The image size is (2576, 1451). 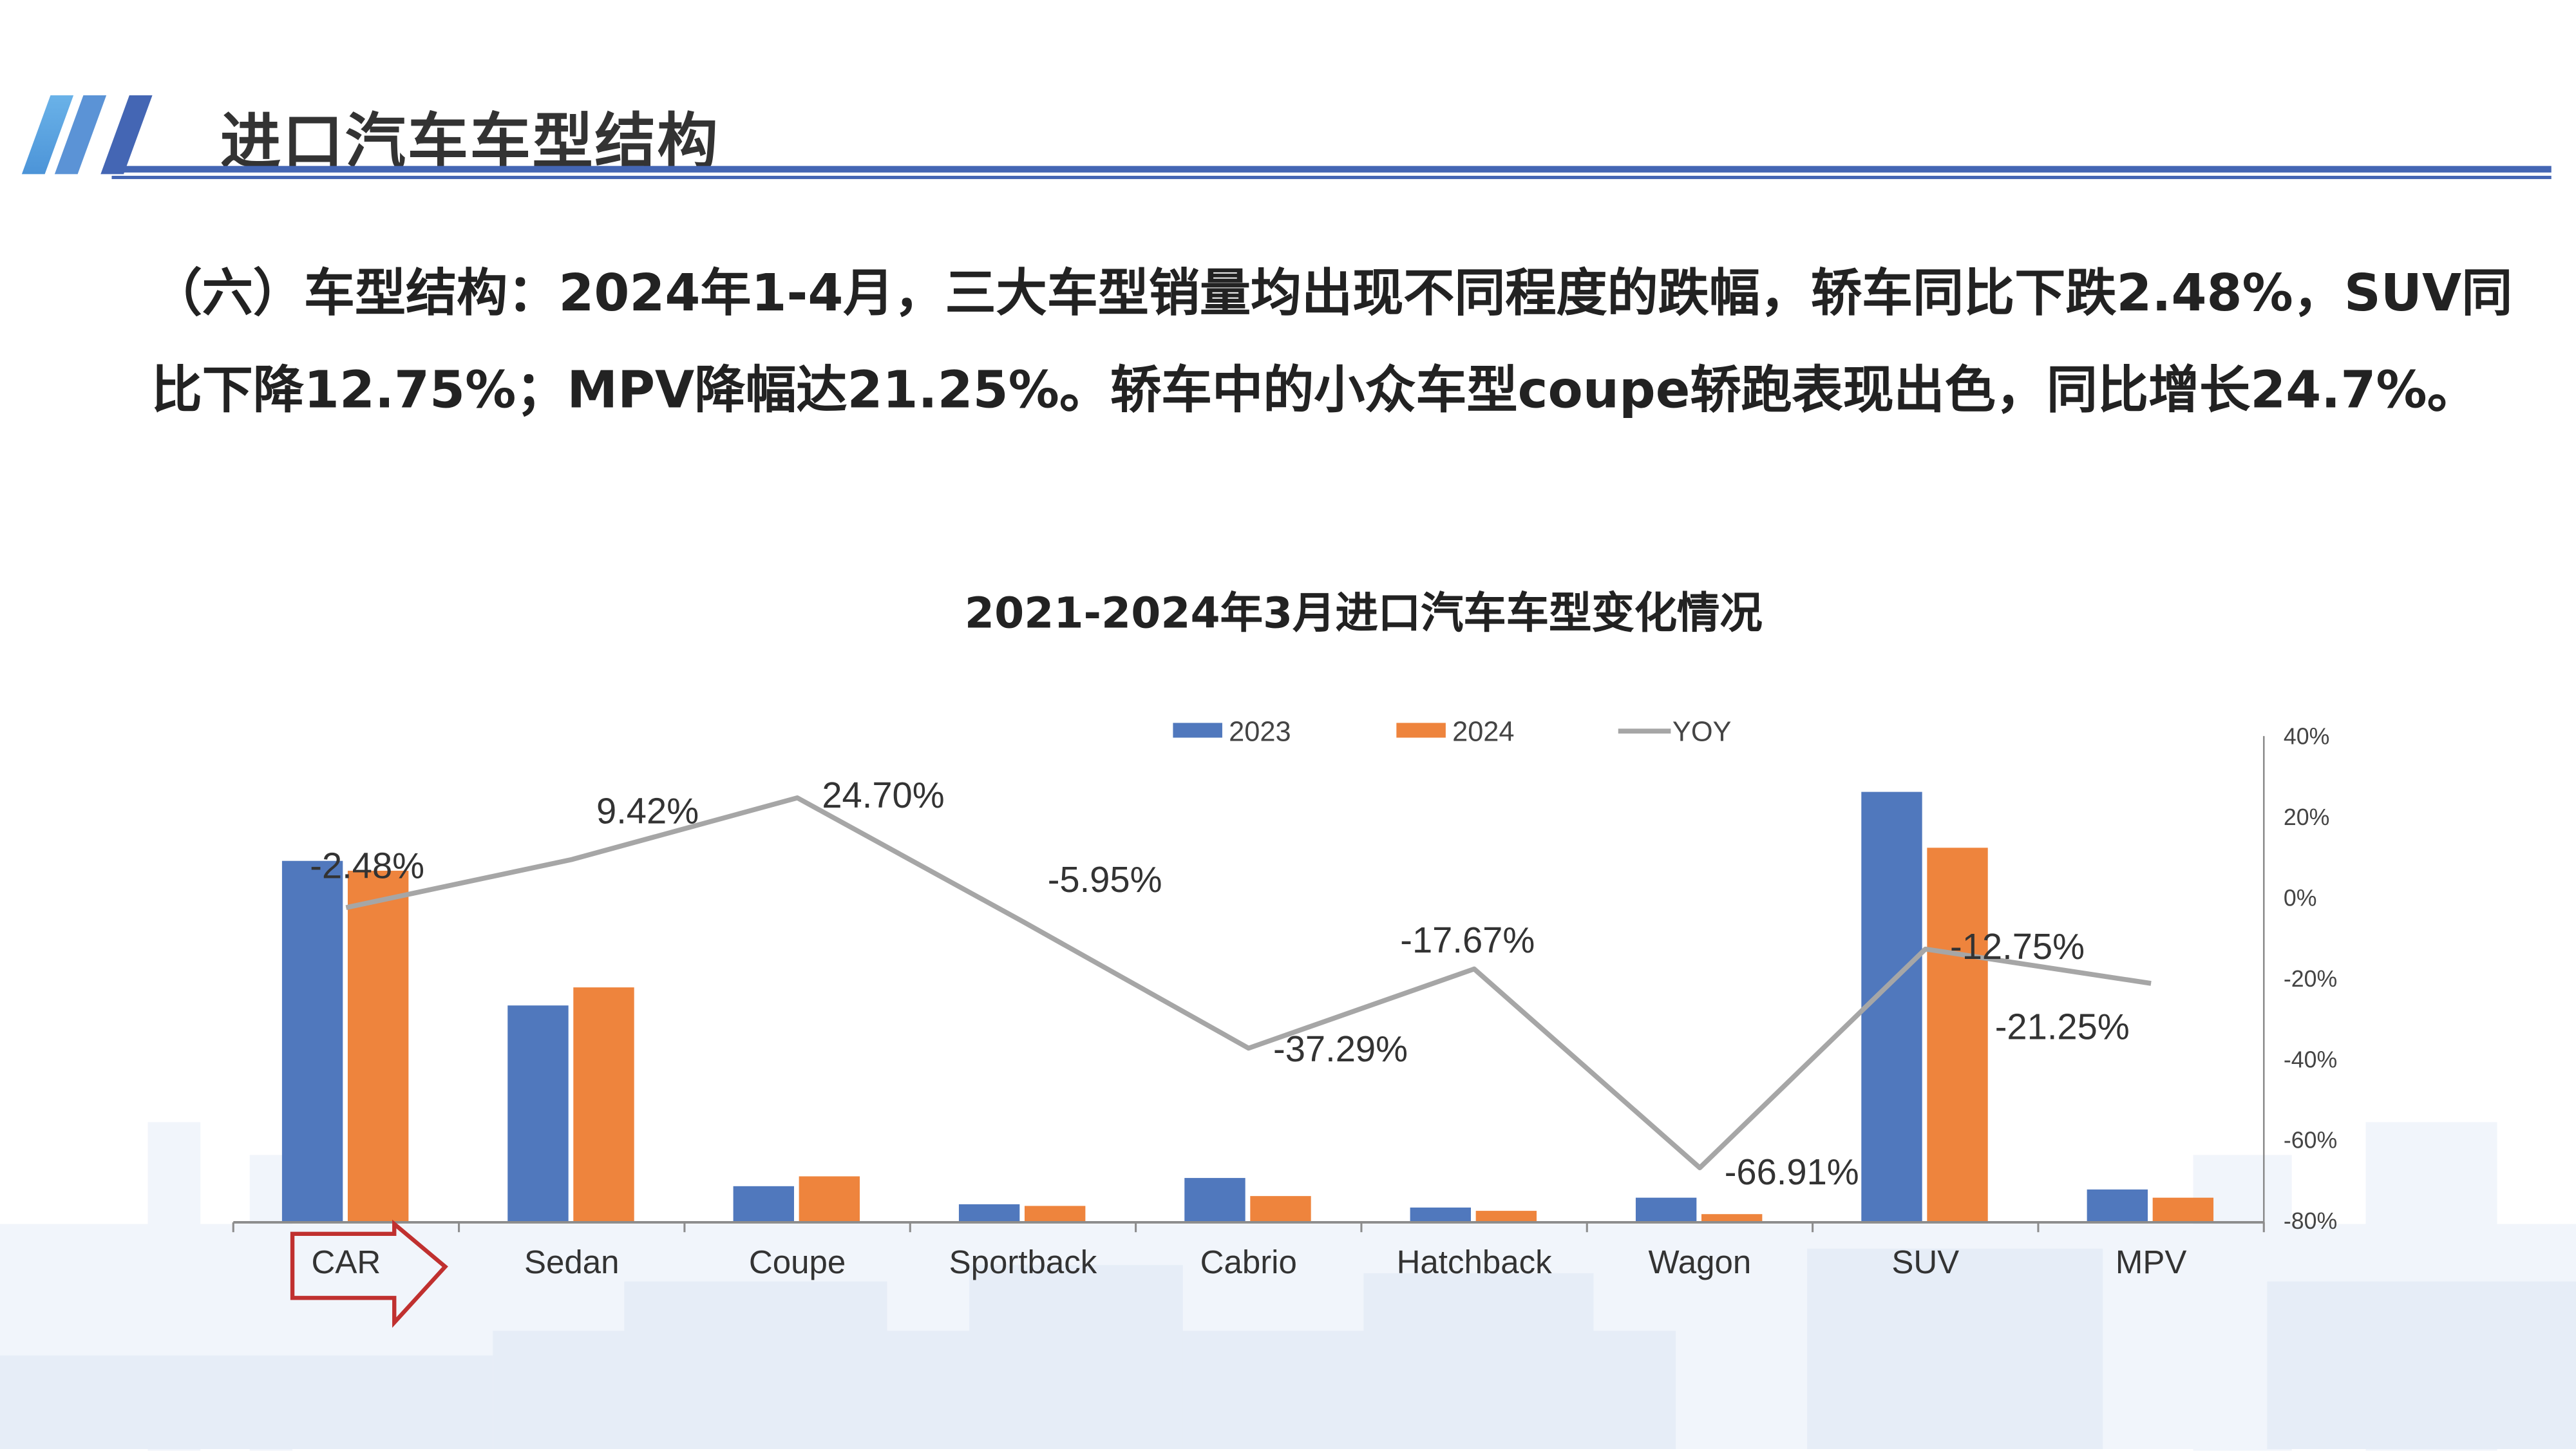 I want to click on bar-2023-suv, so click(x=1892, y=1007).